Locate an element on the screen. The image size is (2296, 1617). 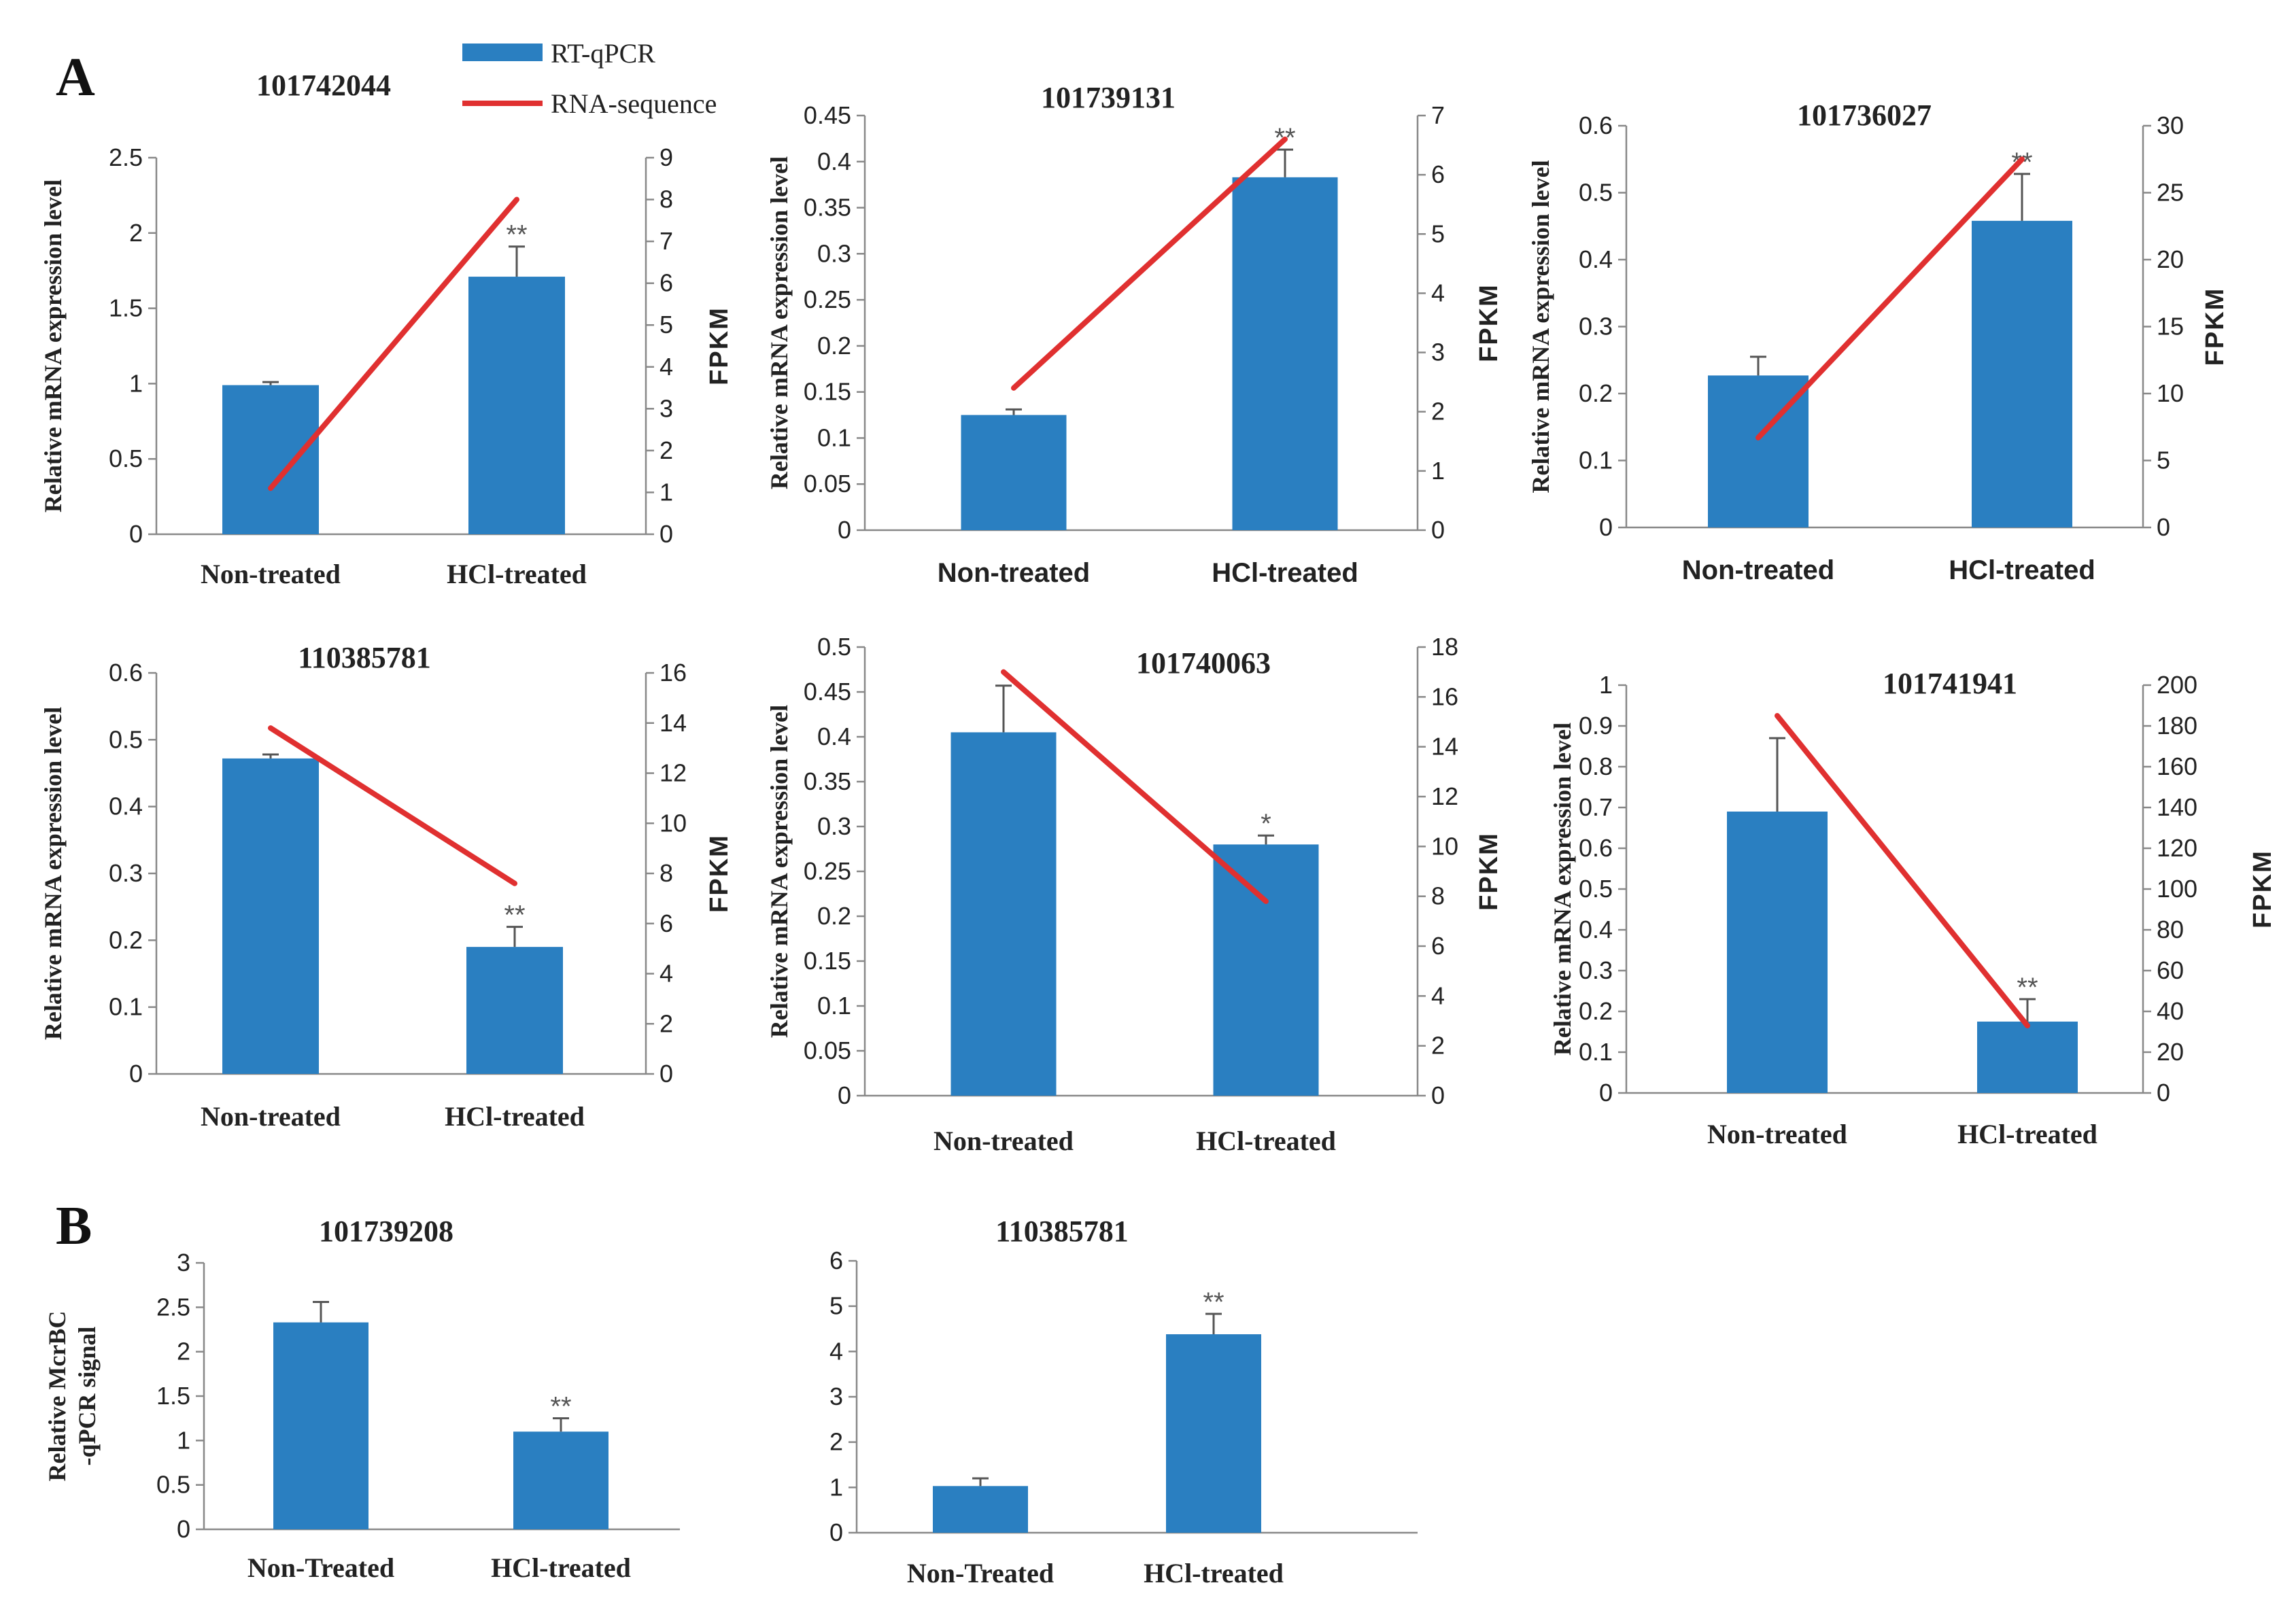
legend-bar-label: RT-qPCR is located at coordinates (603, 53).